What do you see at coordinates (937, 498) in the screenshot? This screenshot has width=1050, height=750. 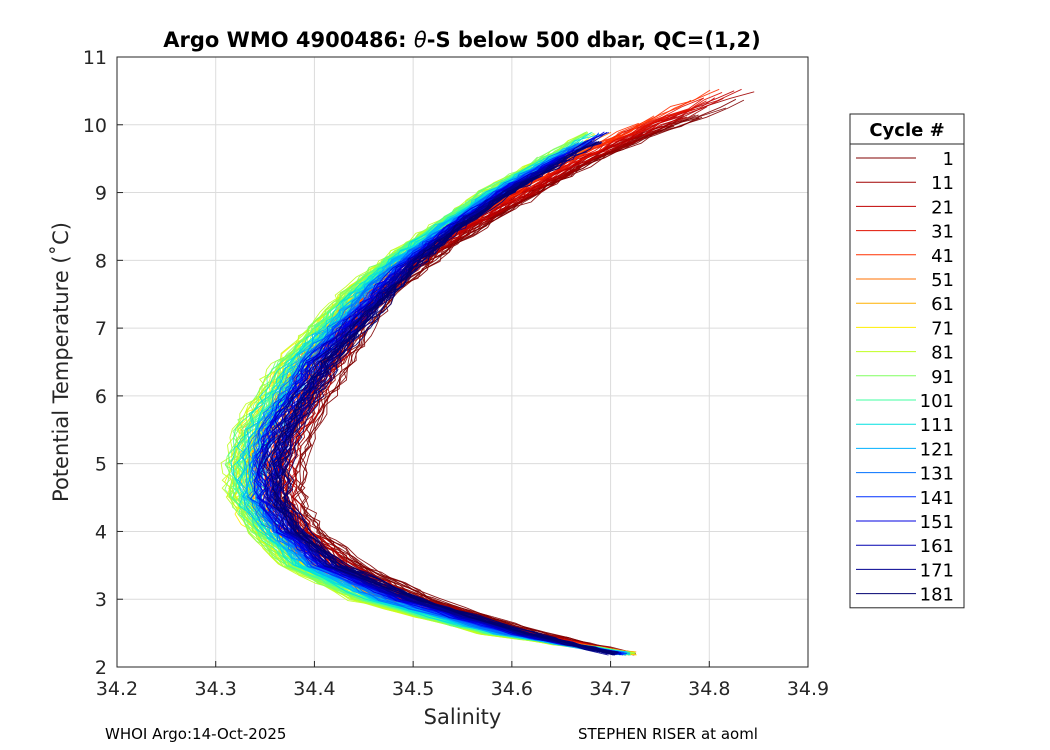 I see `legend-label: 141` at bounding box center [937, 498].